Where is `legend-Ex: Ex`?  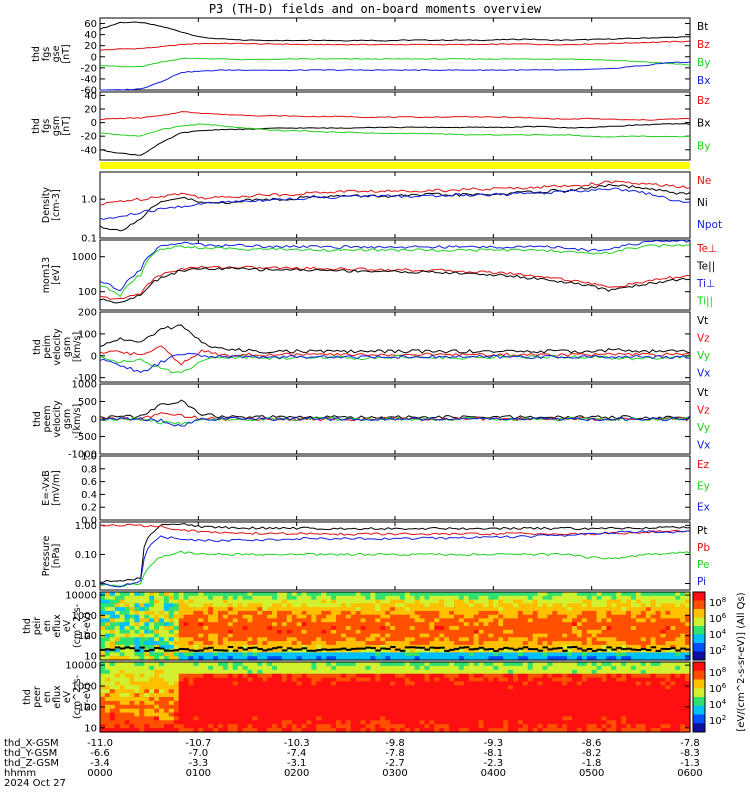 legend-Ex: Ex is located at coordinates (703, 508).